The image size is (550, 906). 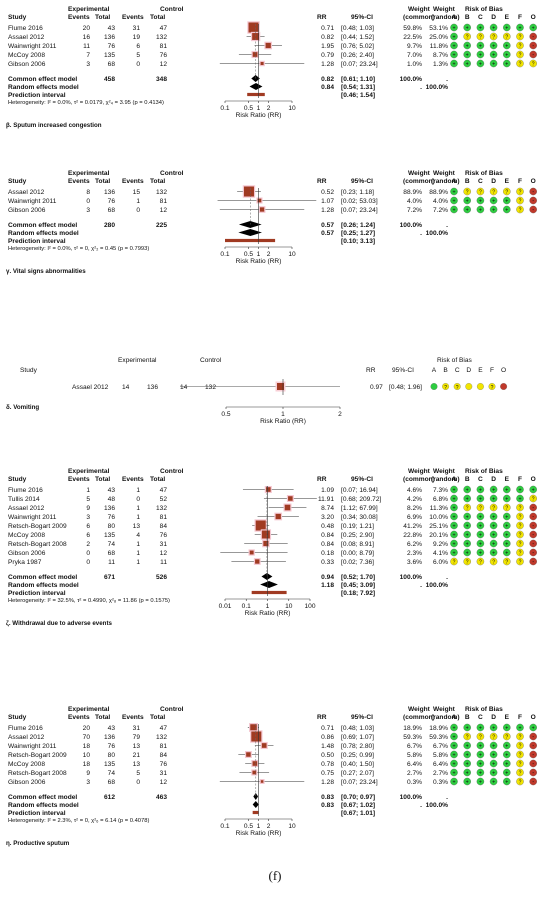 I want to click on weight-random-value: 4.1%, so click(x=440, y=553).